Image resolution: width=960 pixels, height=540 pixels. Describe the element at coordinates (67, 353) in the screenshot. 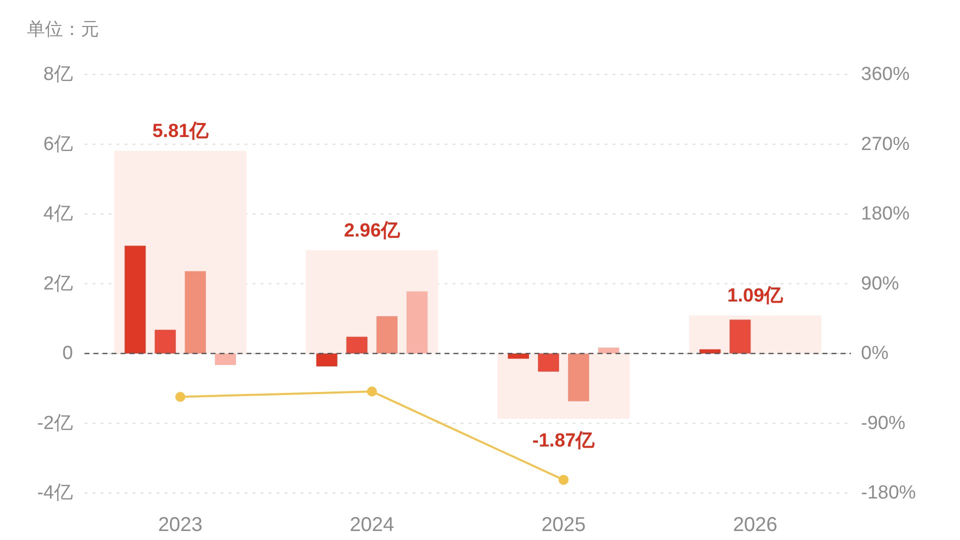

I see `y-tick-label: 0` at that location.